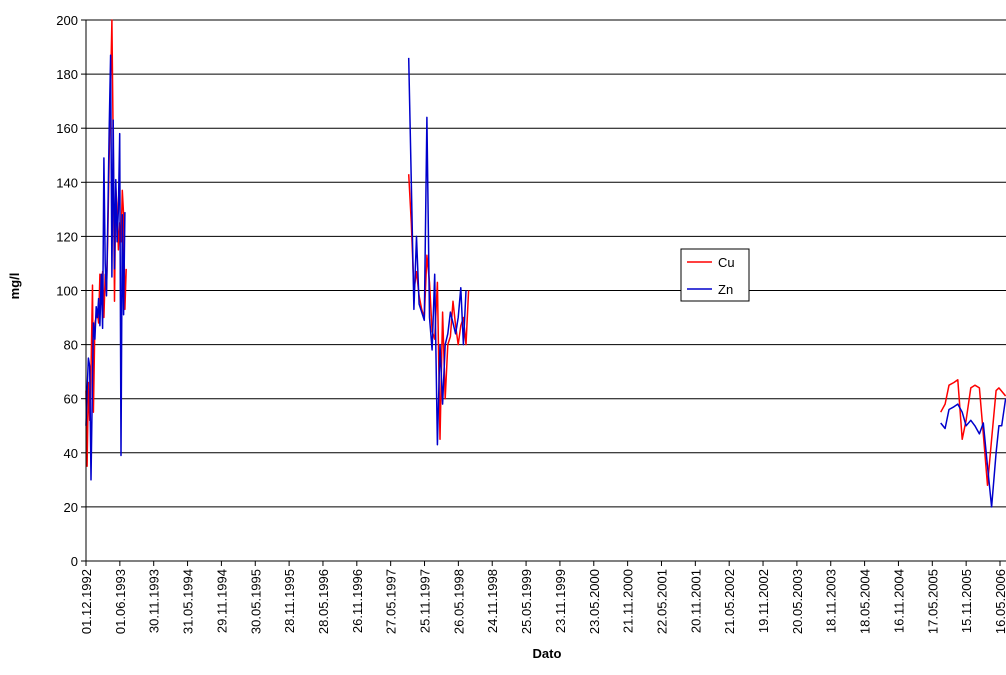  What do you see at coordinates (14, 286) in the screenshot?
I see `y-axis-title: mg/l` at bounding box center [14, 286].